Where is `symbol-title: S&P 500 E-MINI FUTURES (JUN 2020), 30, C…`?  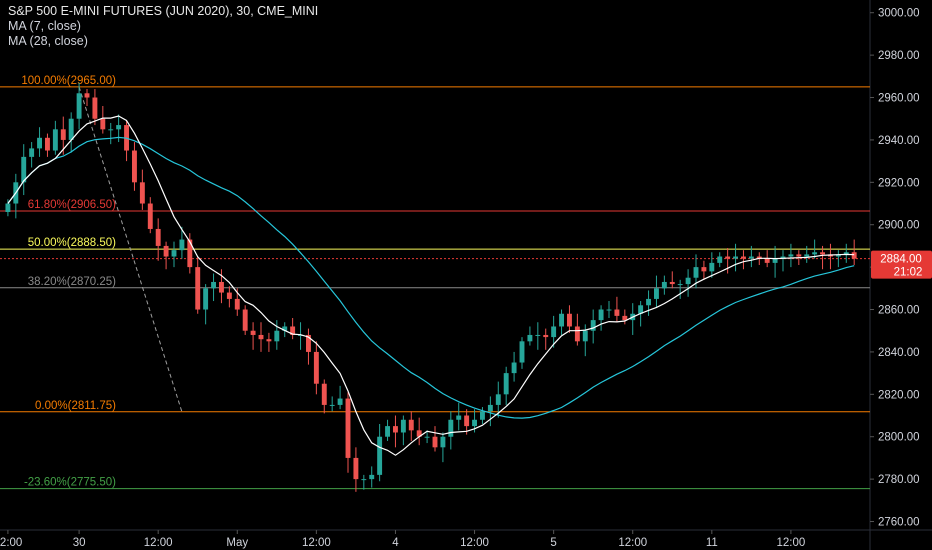
symbol-title: S&P 500 E-MINI FUTURES (JUN 2020), 30, C… is located at coordinates (163, 11).